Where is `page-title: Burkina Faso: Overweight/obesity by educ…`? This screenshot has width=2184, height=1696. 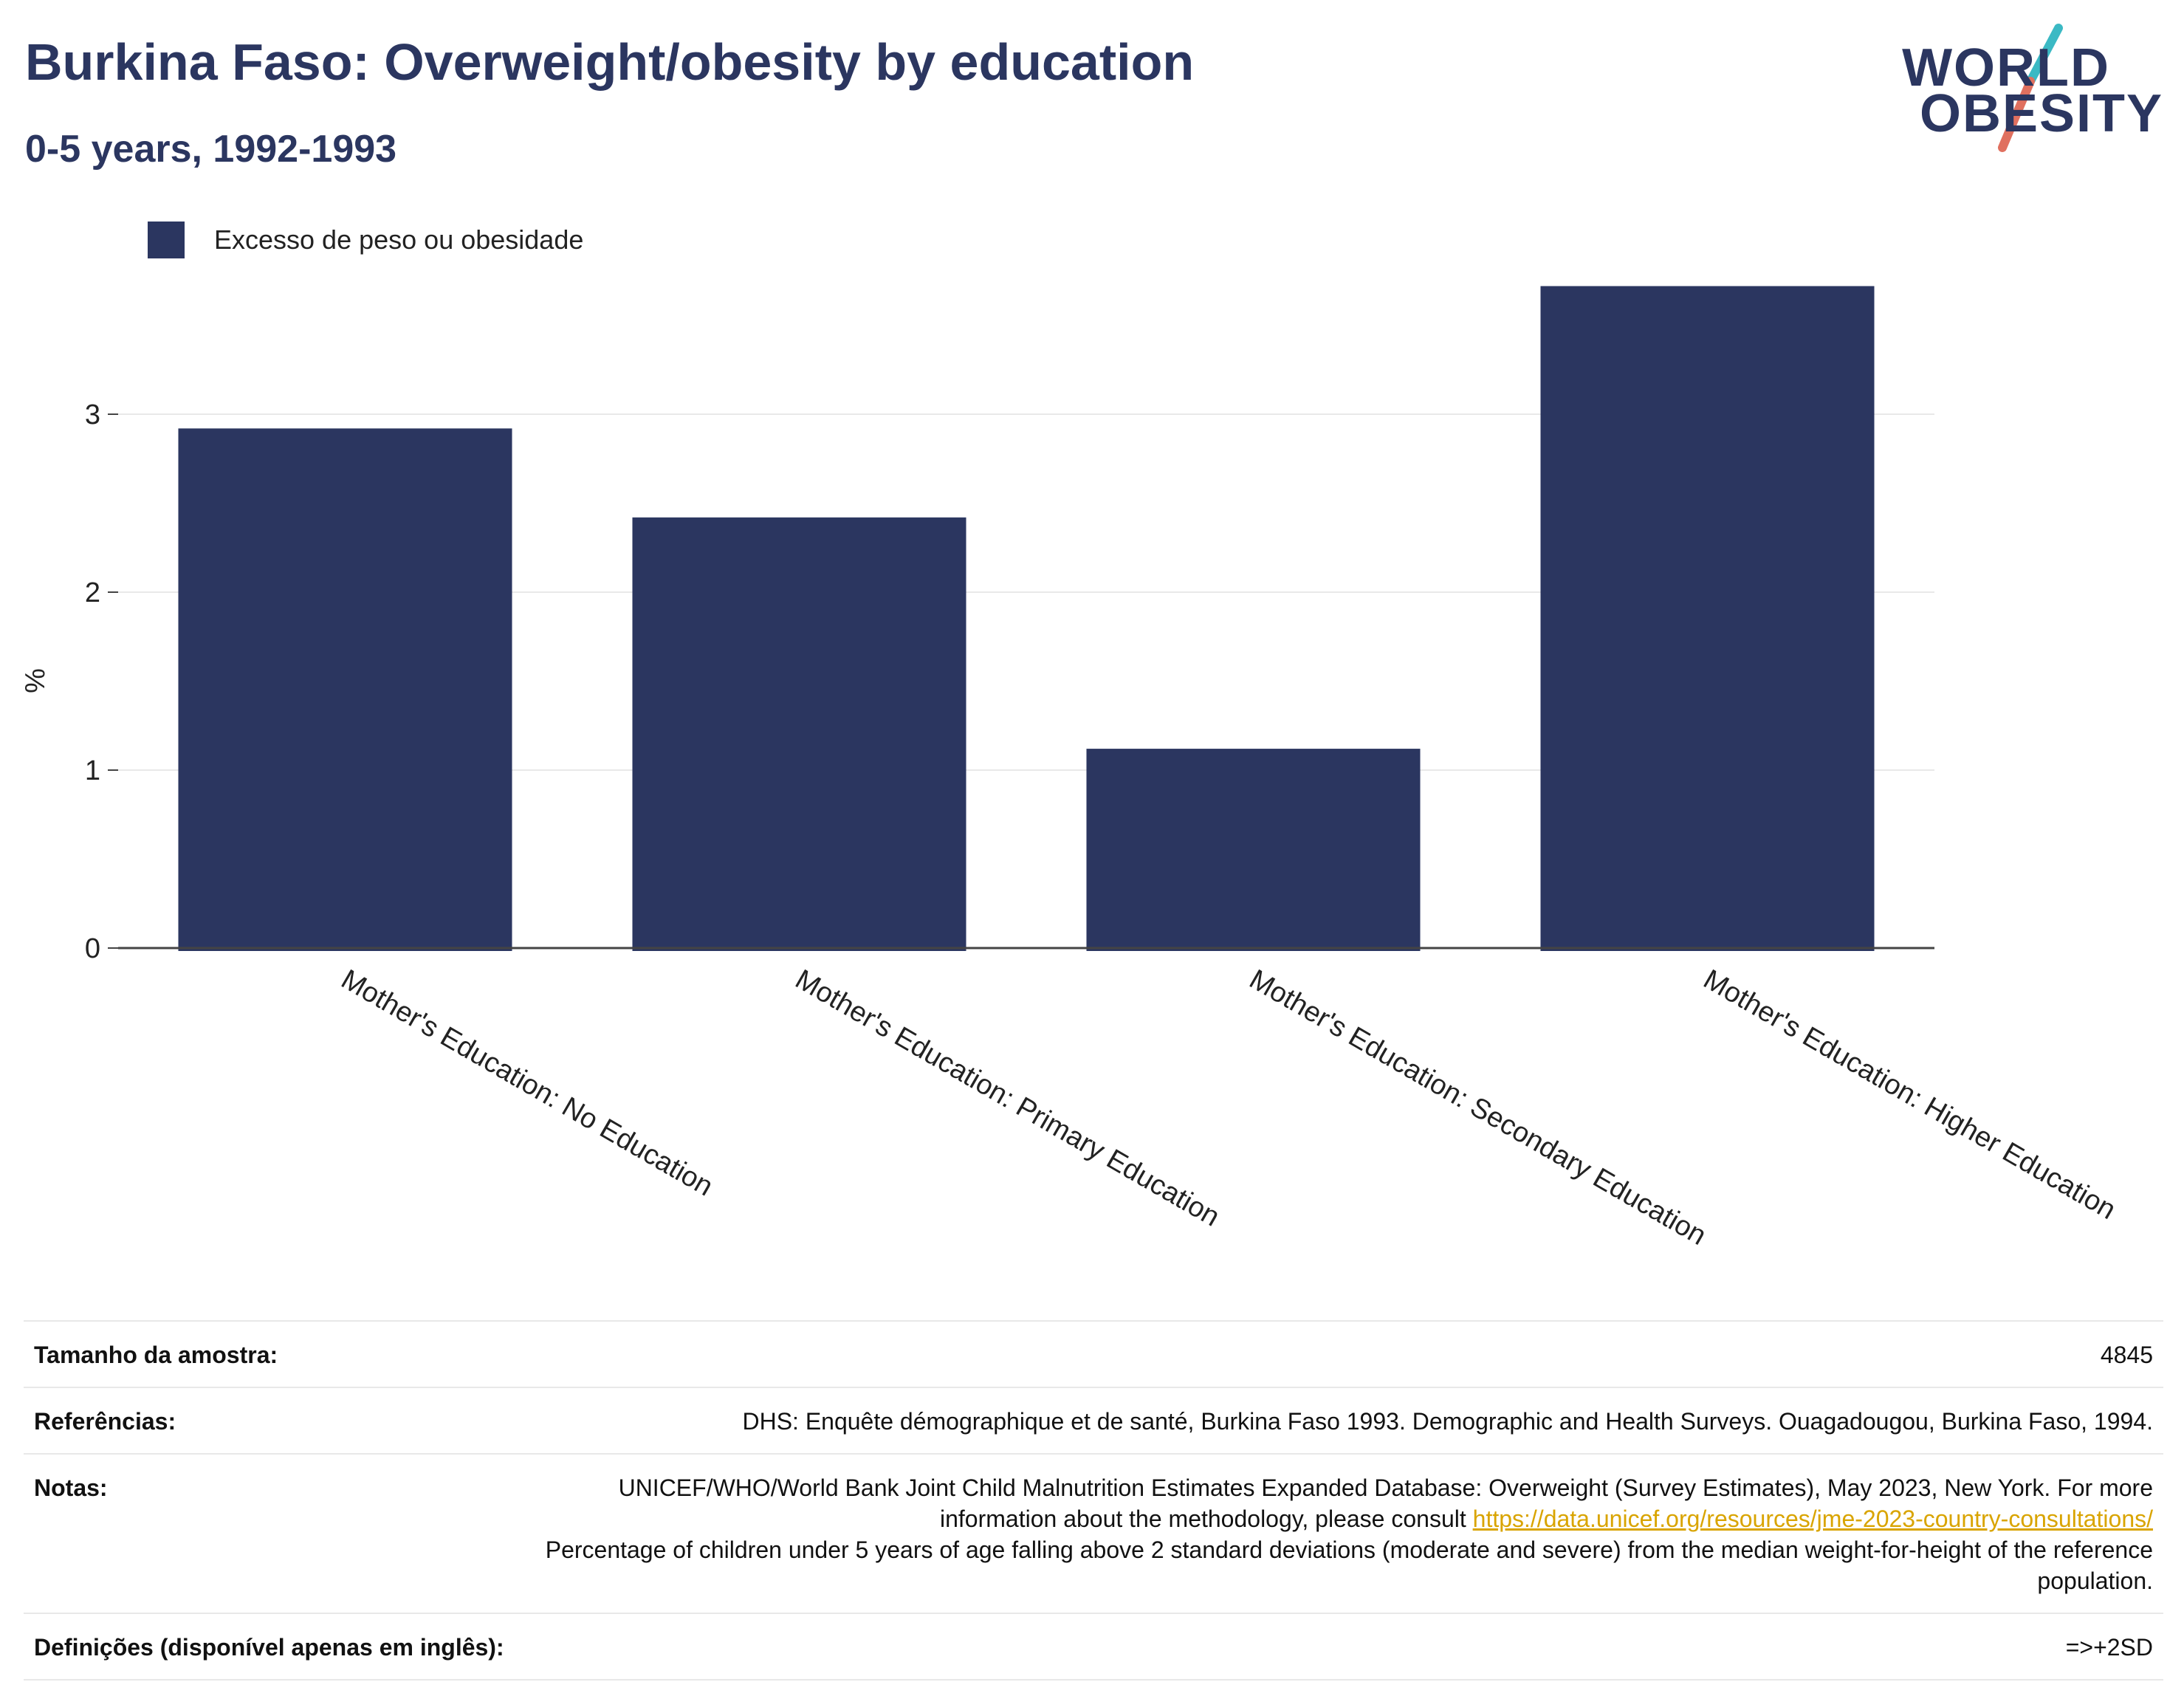
page-title: Burkina Faso: Overweight/obesity by educ… is located at coordinates (610, 62).